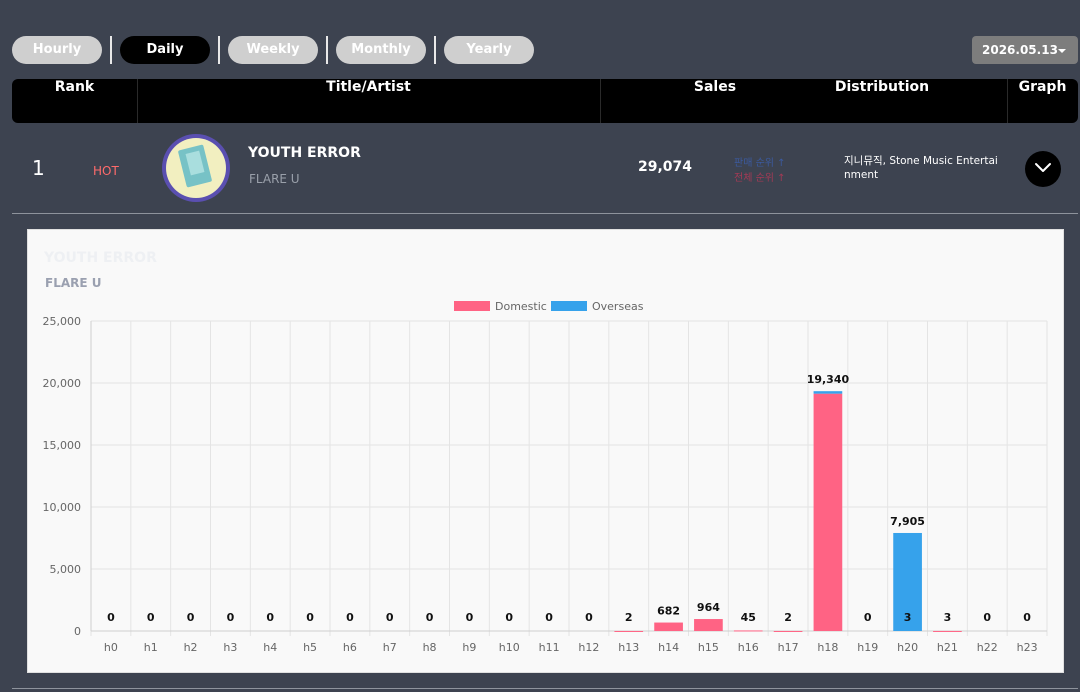  I want to click on rank-change-up: 판매 순위 ↑, so click(760, 163).